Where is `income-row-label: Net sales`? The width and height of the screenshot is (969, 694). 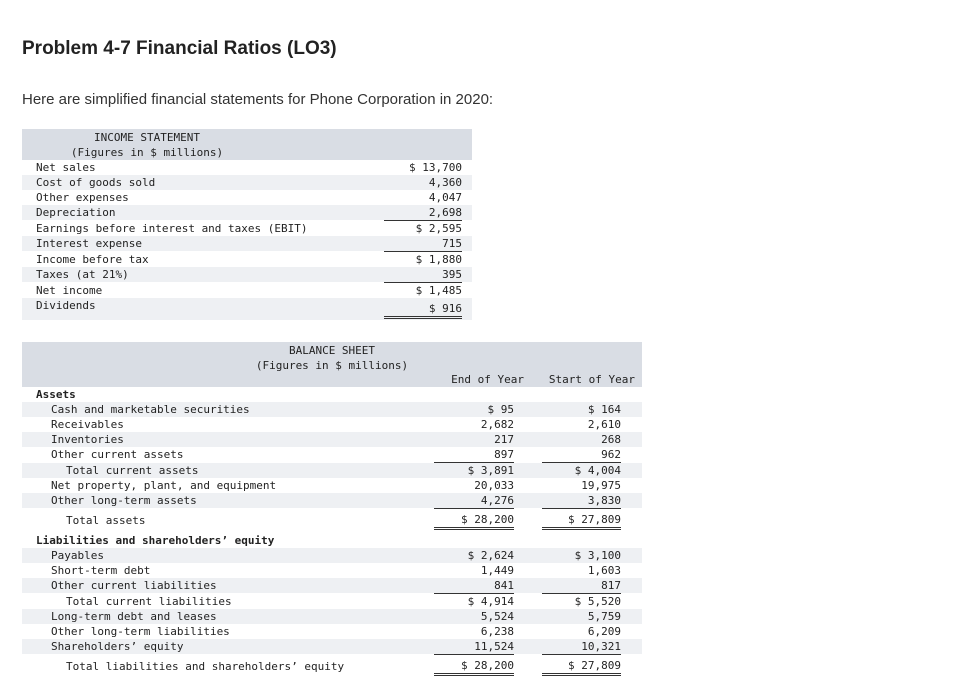 income-row-label: Net sales is located at coordinates (66, 167).